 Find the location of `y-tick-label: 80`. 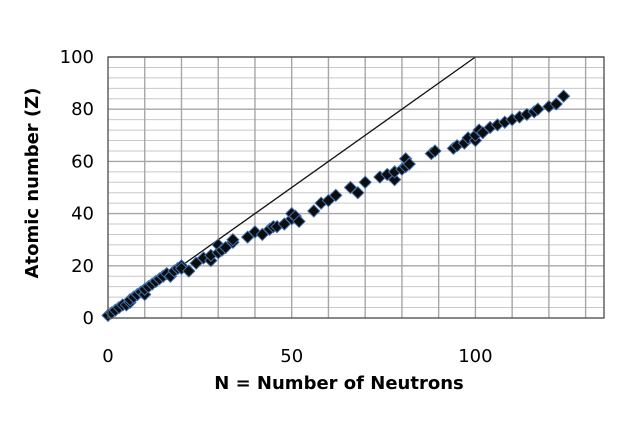

y-tick-label: 80 is located at coordinates (82, 109).